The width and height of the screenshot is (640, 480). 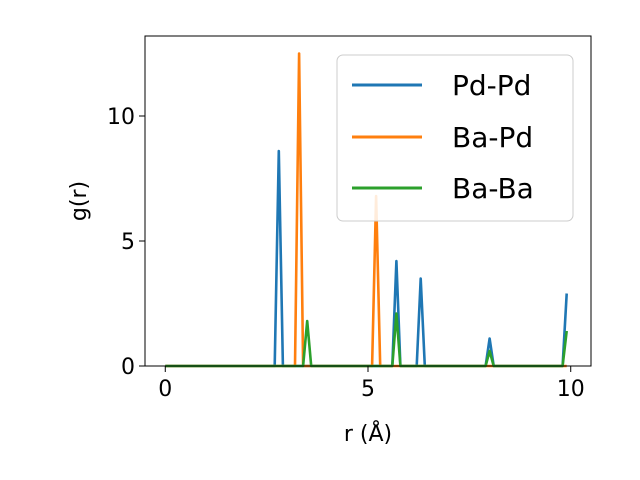 What do you see at coordinates (366, 340) in the screenshot?
I see `series-line-ba-ba` at bounding box center [366, 340].